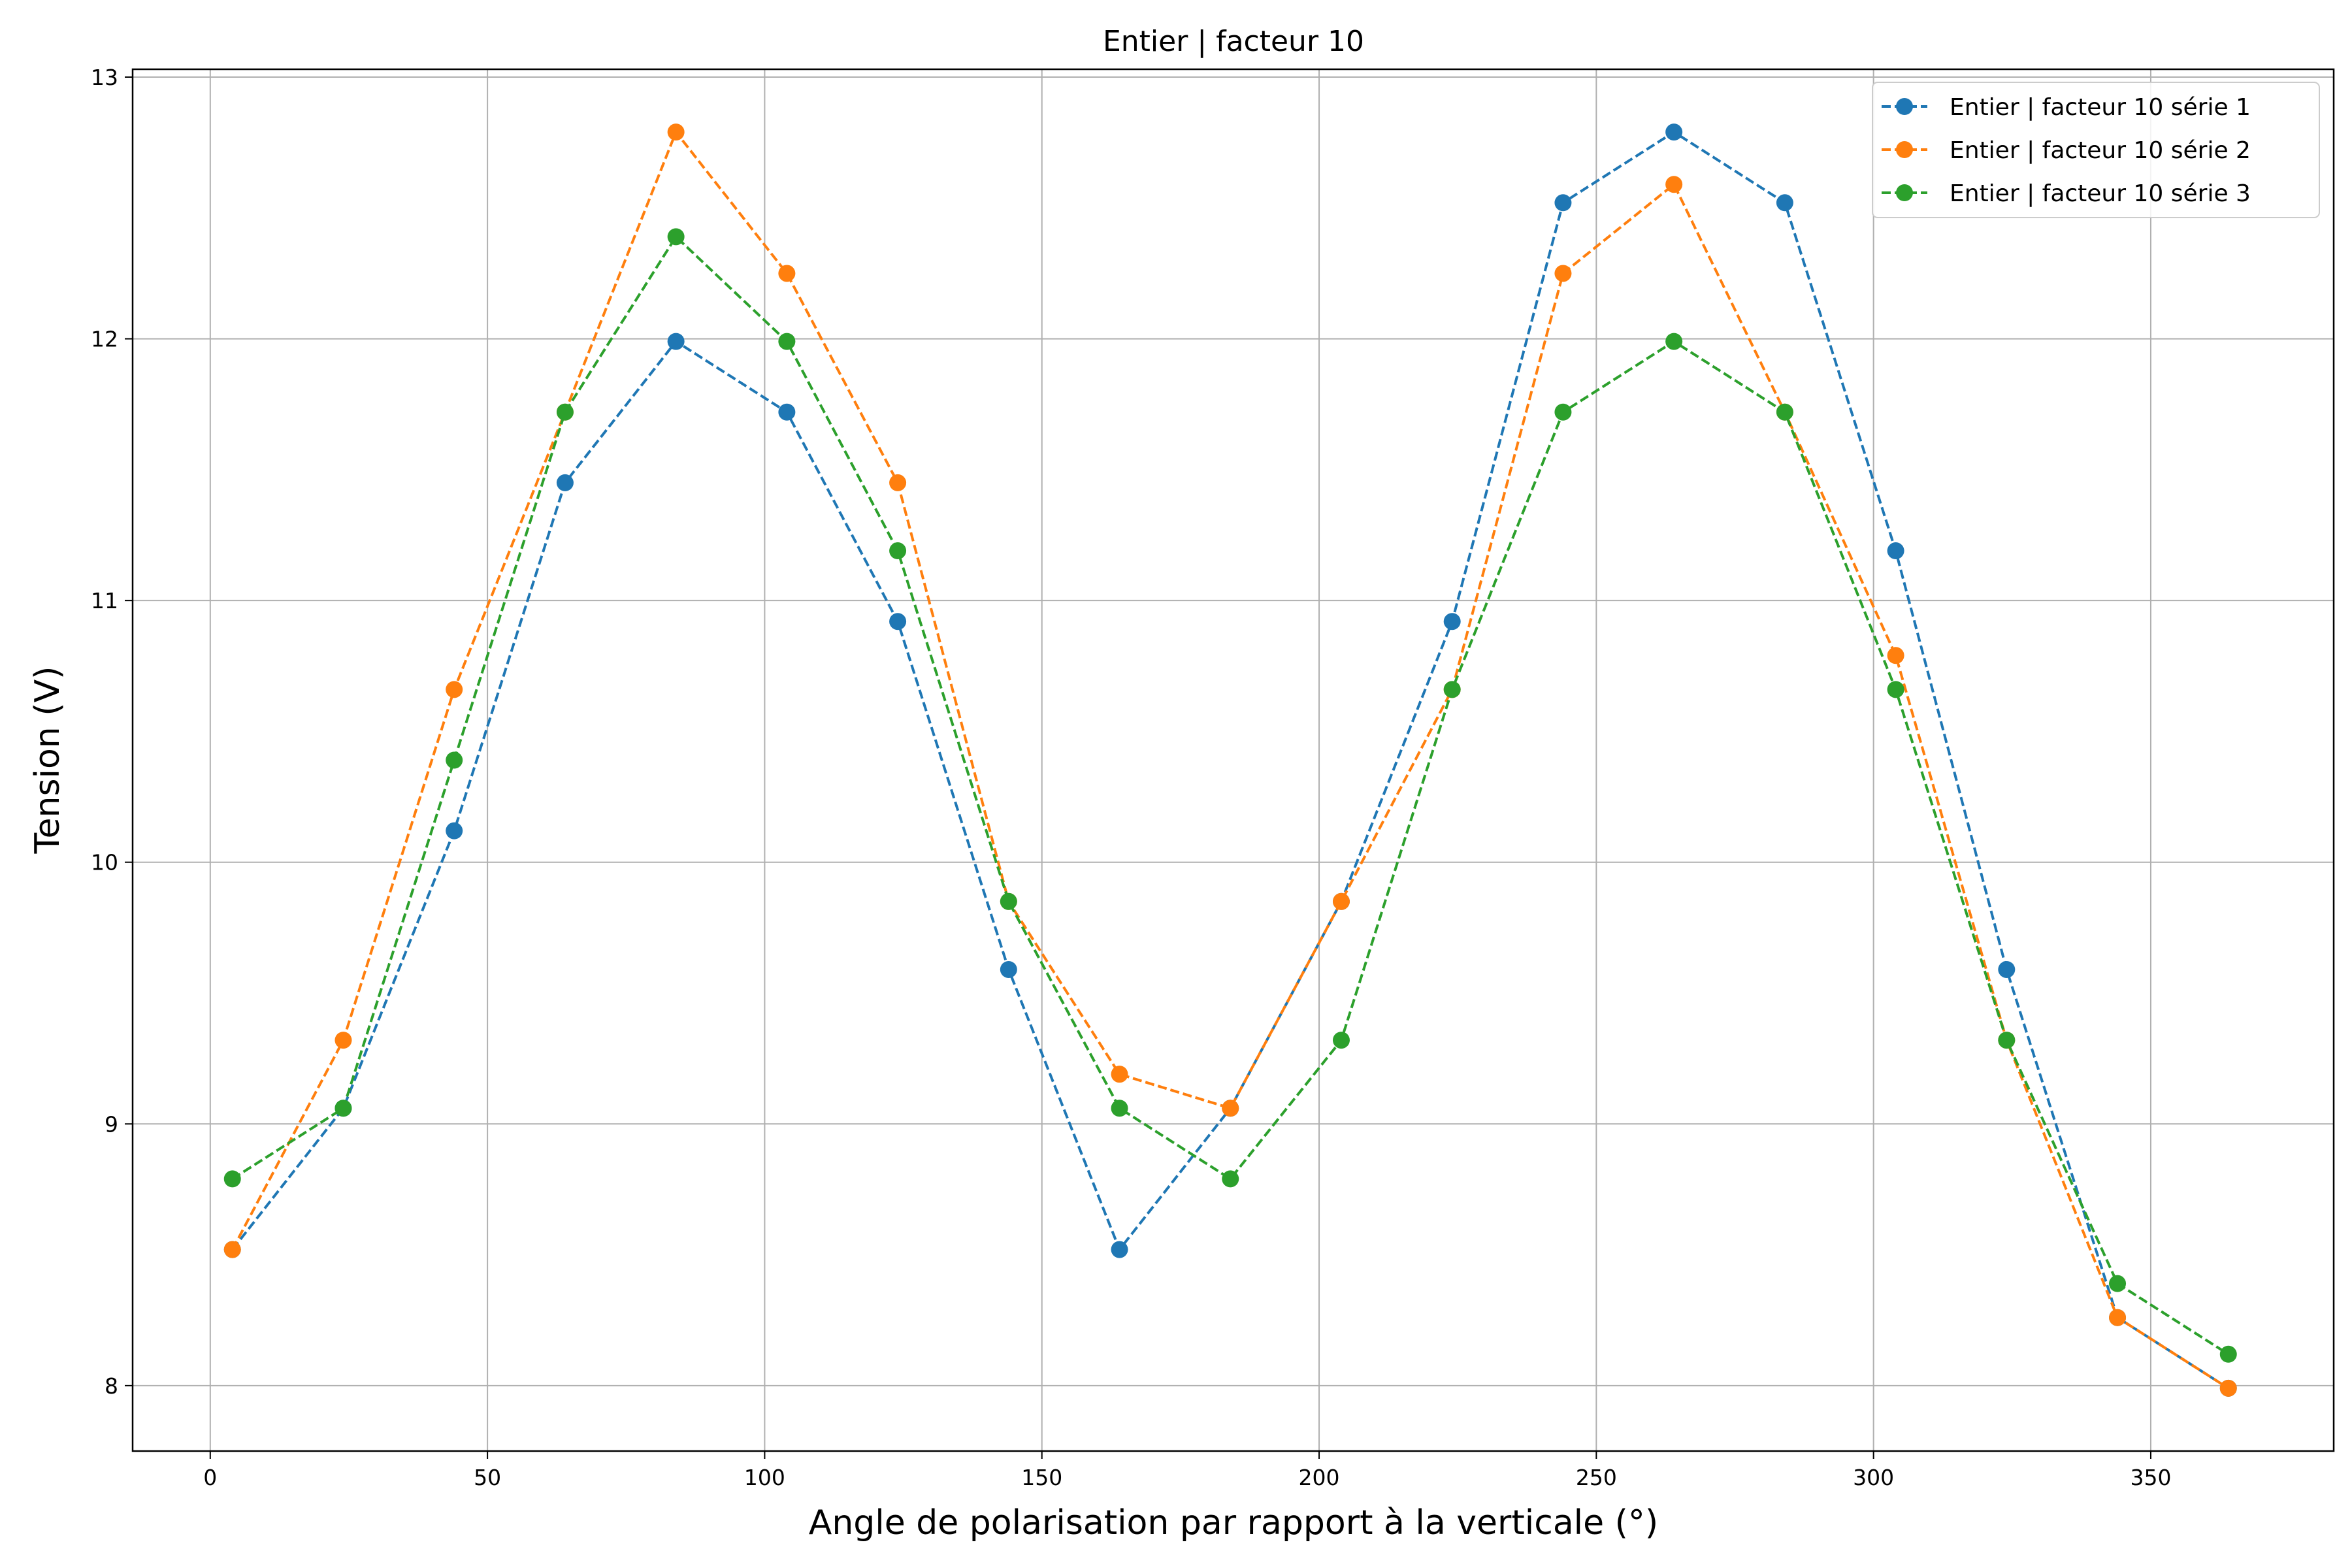  What do you see at coordinates (2100, 150) in the screenshot?
I see `legend-label: Entier | facteur 10 série 2` at bounding box center [2100, 150].